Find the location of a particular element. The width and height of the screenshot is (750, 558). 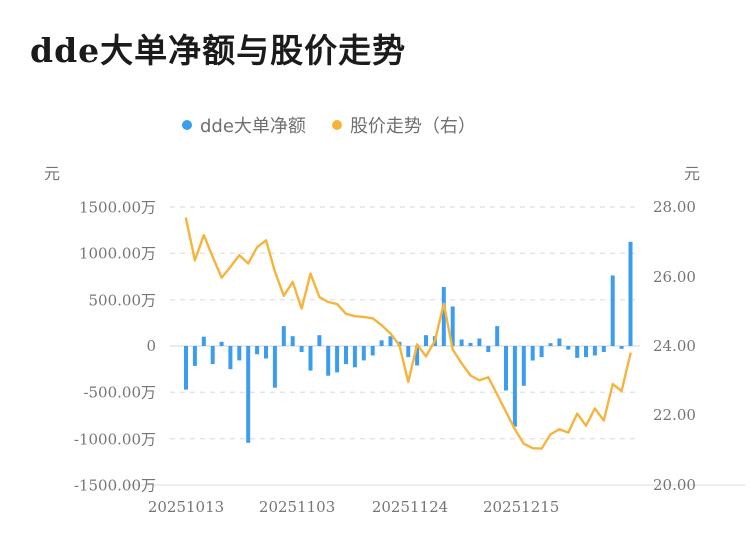

y-right-tick: 20.00 is located at coordinates (674, 484).